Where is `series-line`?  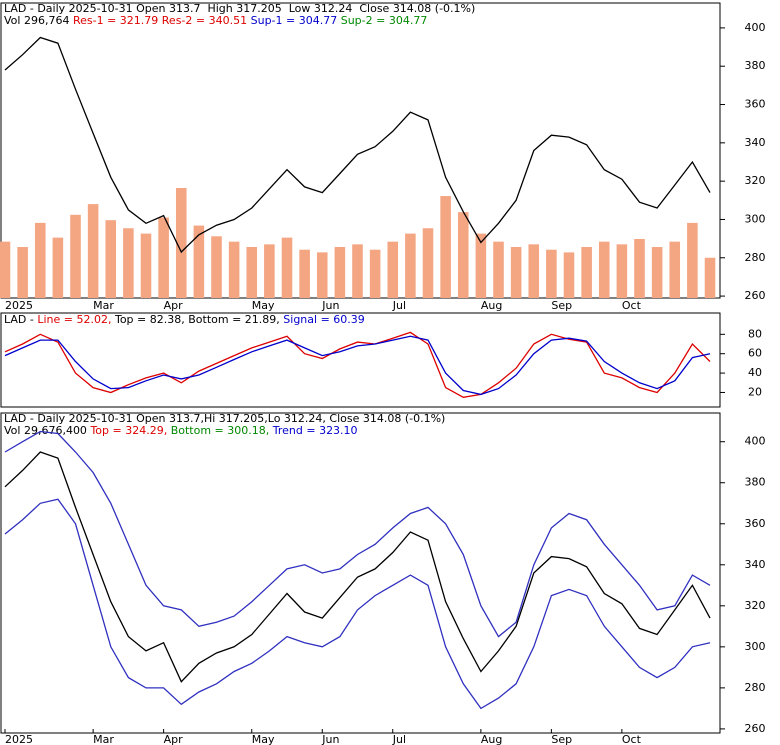 series-line is located at coordinates (357, 365).